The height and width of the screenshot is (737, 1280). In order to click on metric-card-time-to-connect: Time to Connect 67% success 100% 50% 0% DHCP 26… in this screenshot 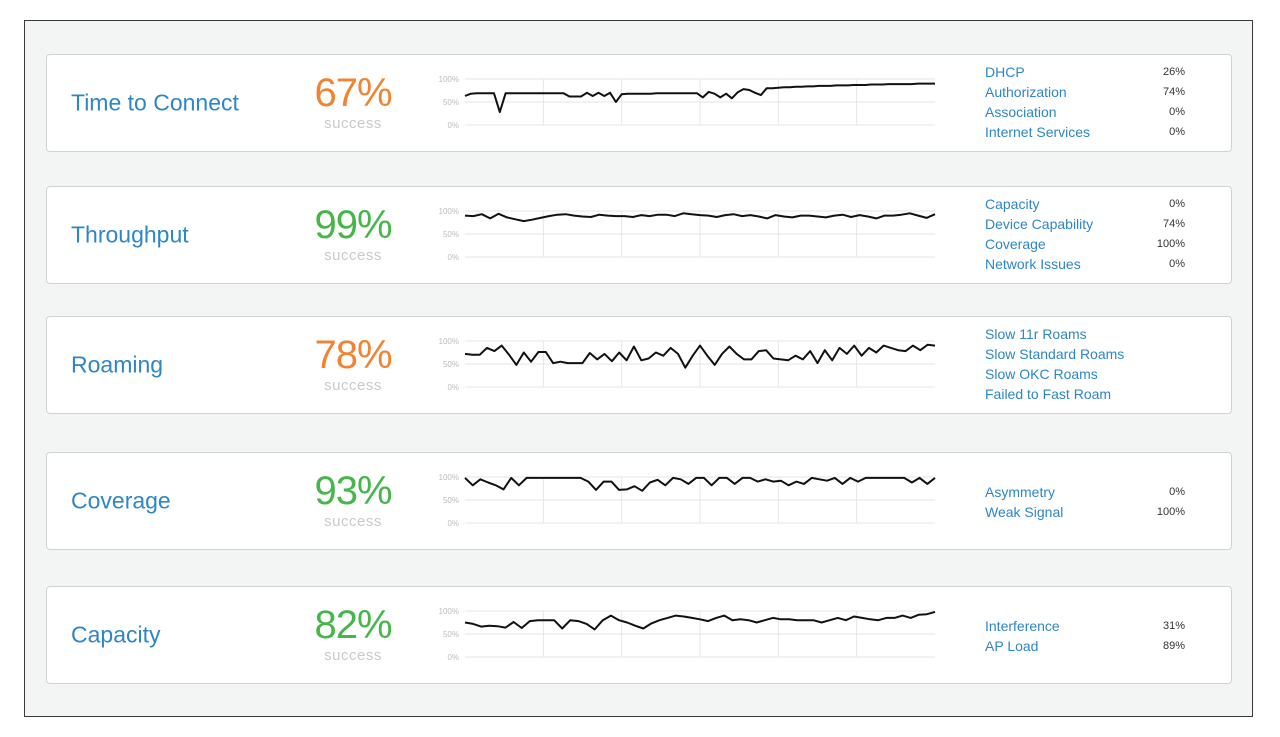, I will do `click(639, 103)`.